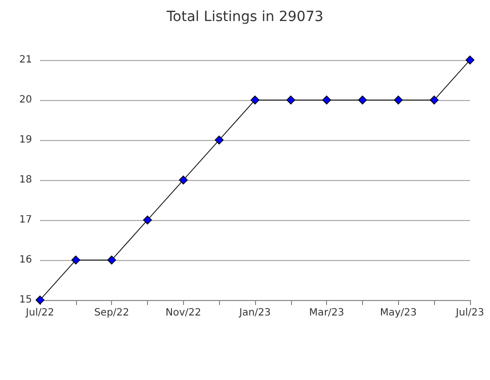 The height and width of the screenshot is (380, 490). Describe the element at coordinates (326, 313) in the screenshot. I see `x-tick-label: Mar/23` at that location.